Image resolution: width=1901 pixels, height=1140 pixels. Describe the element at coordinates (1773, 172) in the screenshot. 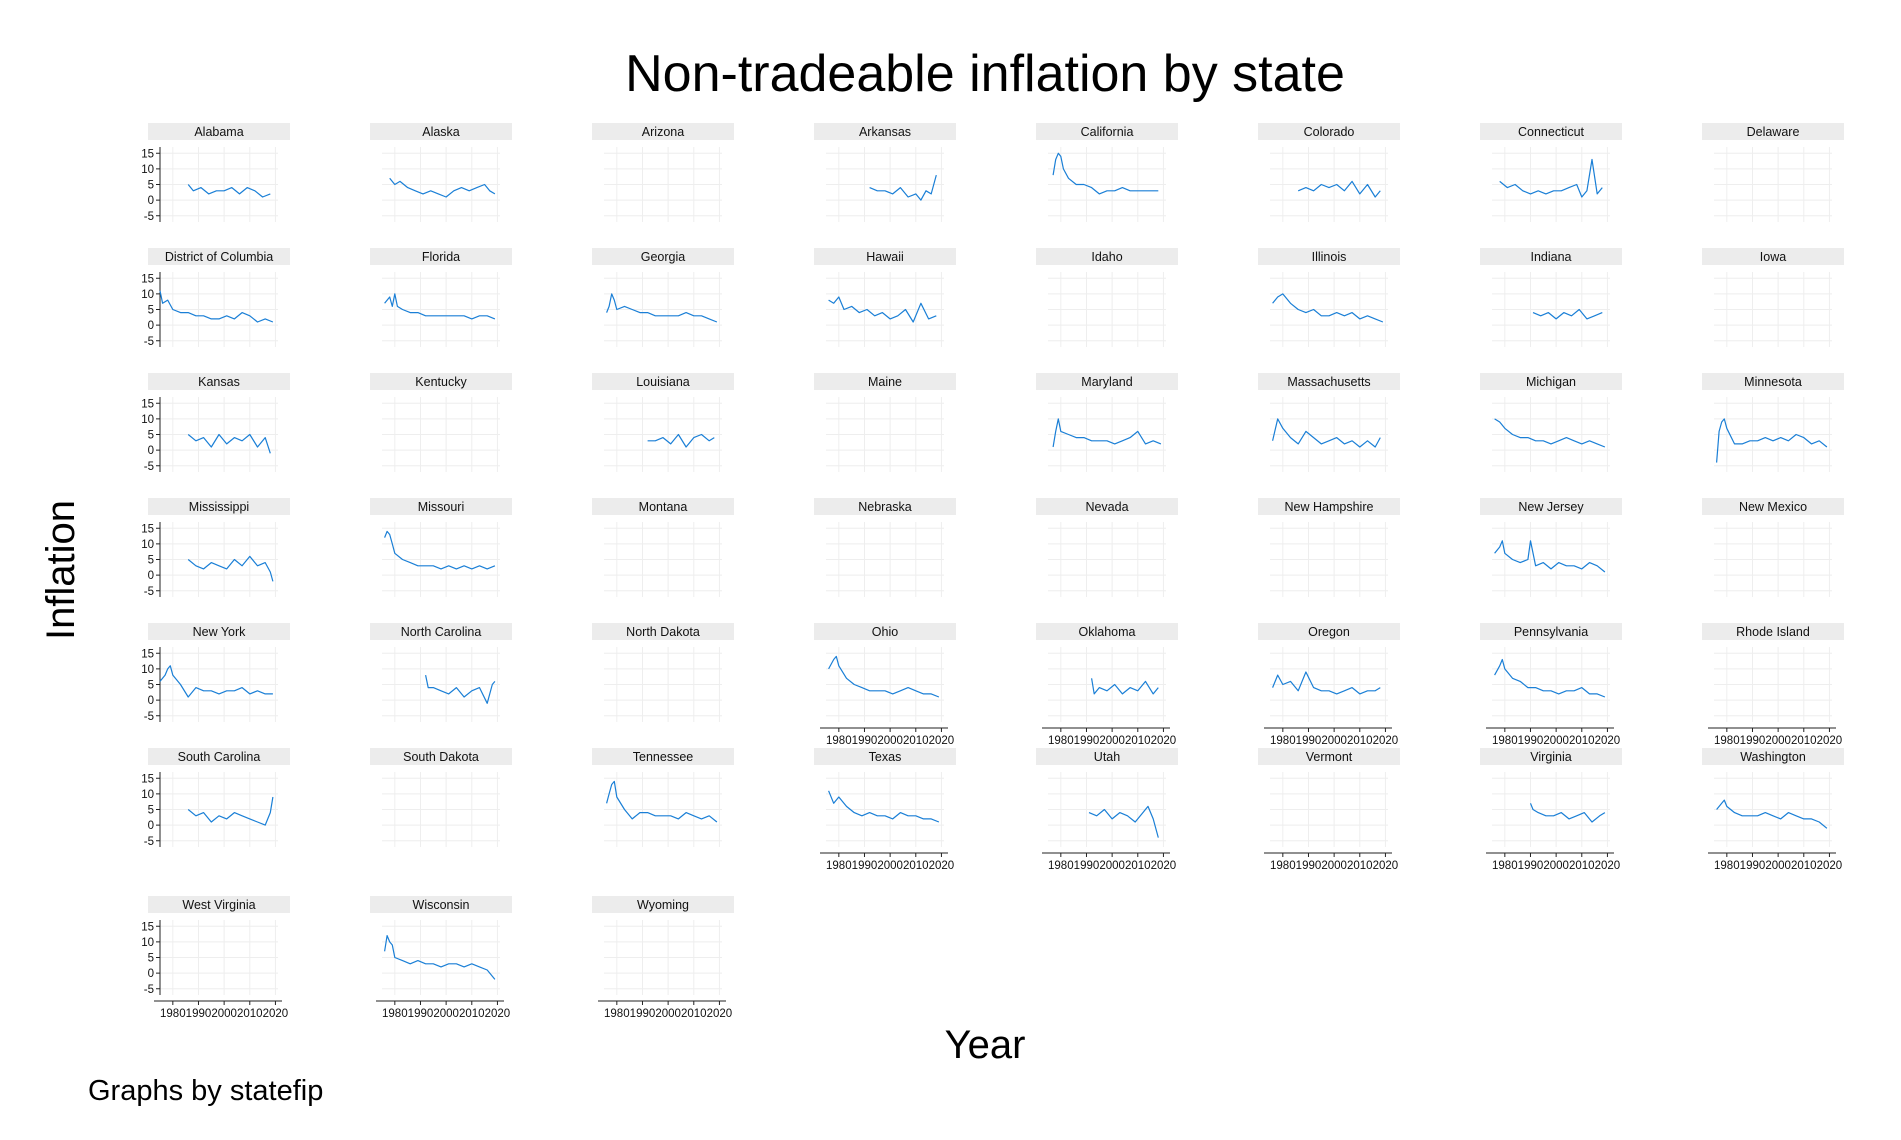

I see `panel: Delaware` at that location.